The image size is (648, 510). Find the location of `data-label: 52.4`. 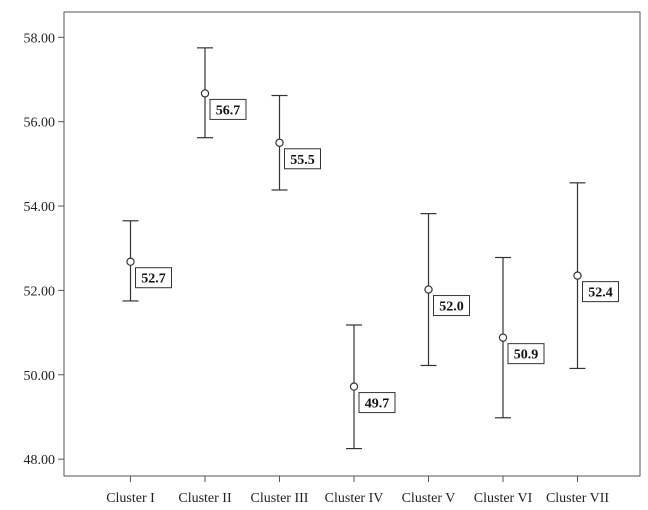

data-label: 52.4 is located at coordinates (600, 293).